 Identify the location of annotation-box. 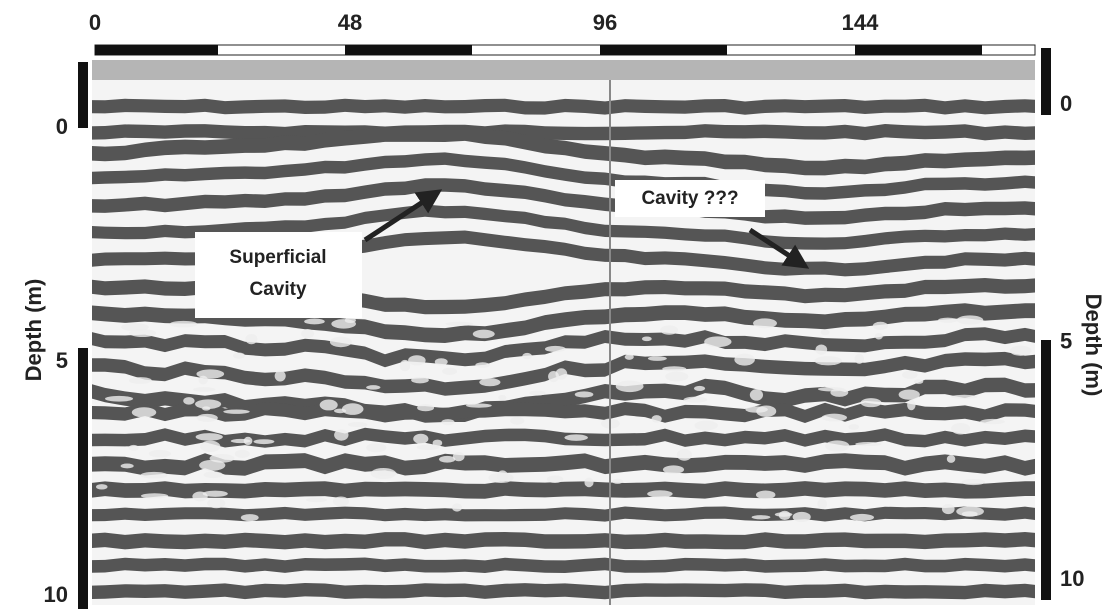
(278, 275).